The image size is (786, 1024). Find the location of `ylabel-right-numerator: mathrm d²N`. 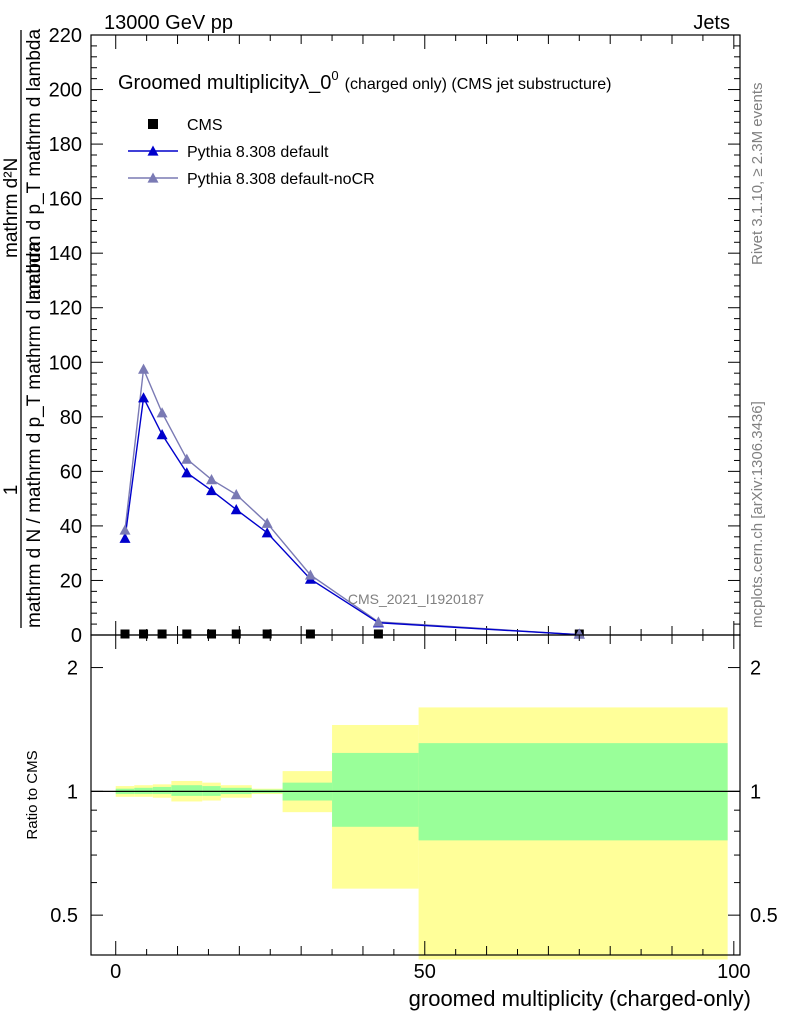

ylabel-right-numerator: mathrm d²N is located at coordinates (11, 208).